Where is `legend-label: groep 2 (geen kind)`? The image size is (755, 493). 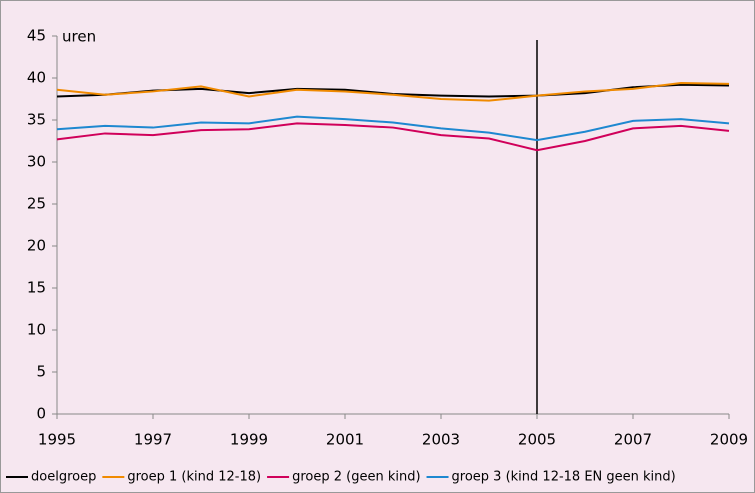
legend-label: groep 2 (geen kind) is located at coordinates (356, 477).